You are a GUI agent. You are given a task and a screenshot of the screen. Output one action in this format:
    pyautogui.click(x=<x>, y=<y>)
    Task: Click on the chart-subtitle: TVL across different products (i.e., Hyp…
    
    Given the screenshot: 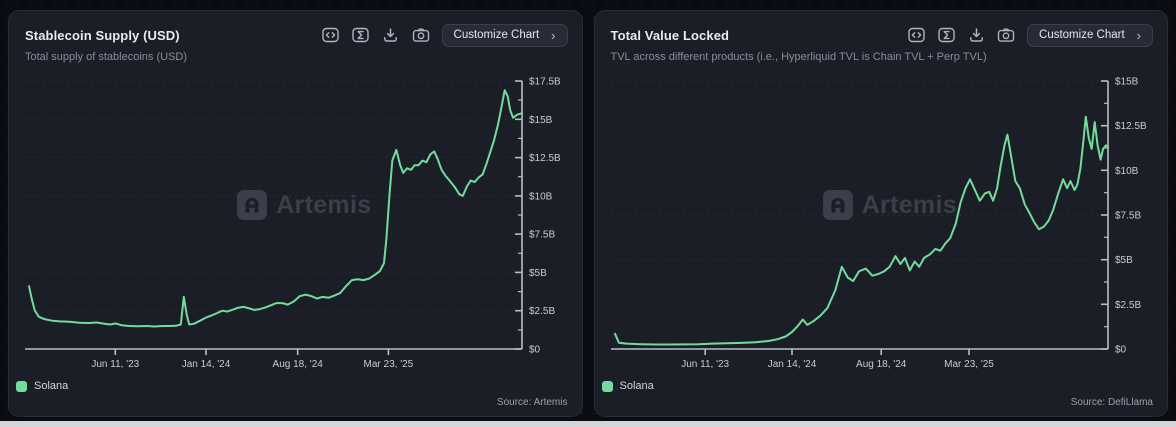 What is the action you would take?
    pyautogui.click(x=798, y=57)
    